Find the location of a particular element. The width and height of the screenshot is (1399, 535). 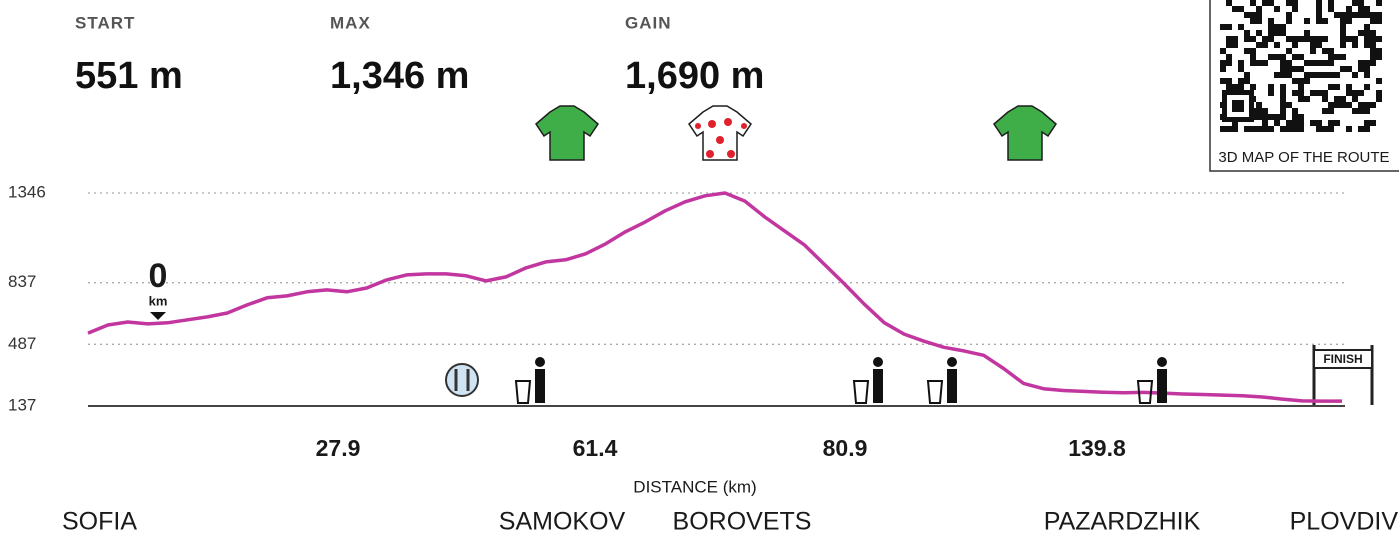

distance-label: 80.9 is located at coordinates (845, 448).